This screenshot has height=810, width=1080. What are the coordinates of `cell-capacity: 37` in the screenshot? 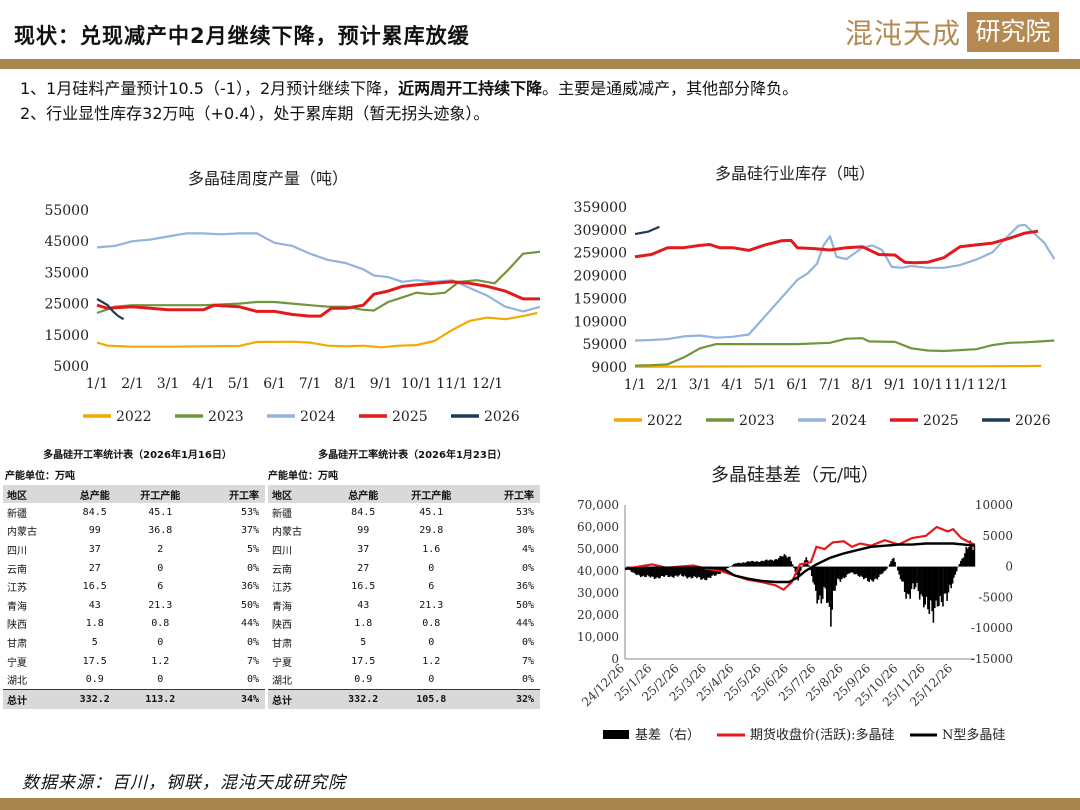 It's located at (363, 549).